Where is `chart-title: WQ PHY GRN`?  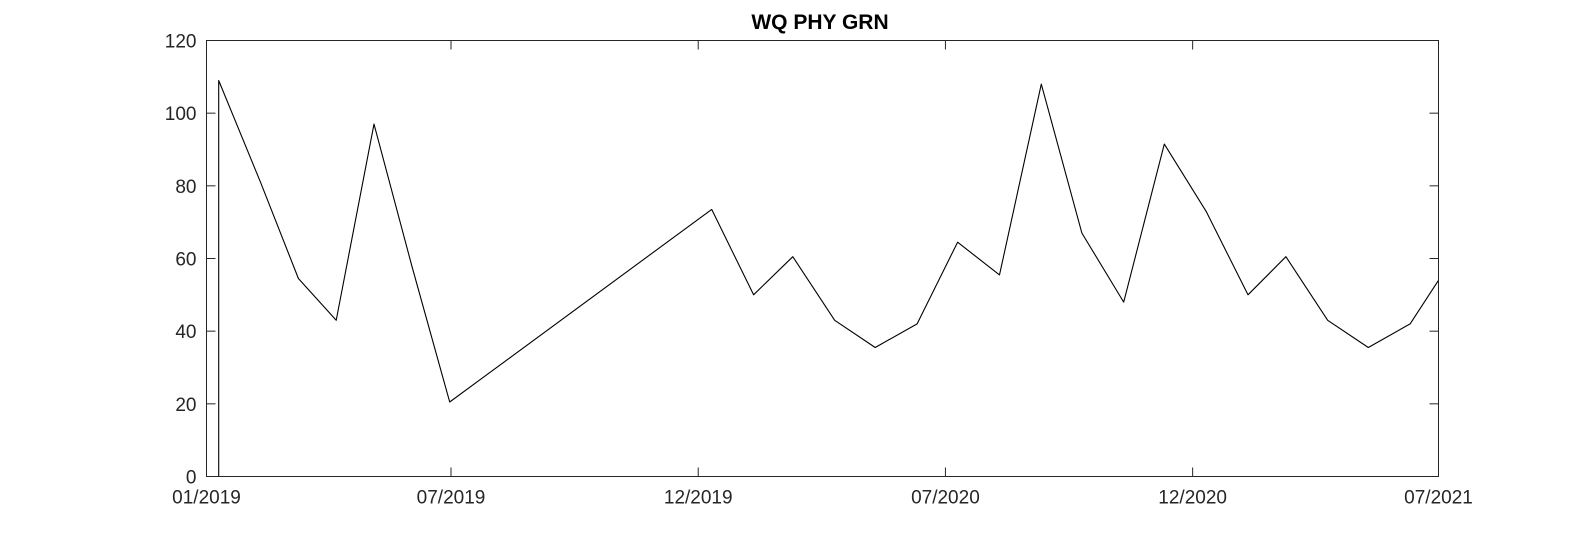
chart-title: WQ PHY GRN is located at coordinates (819, 22).